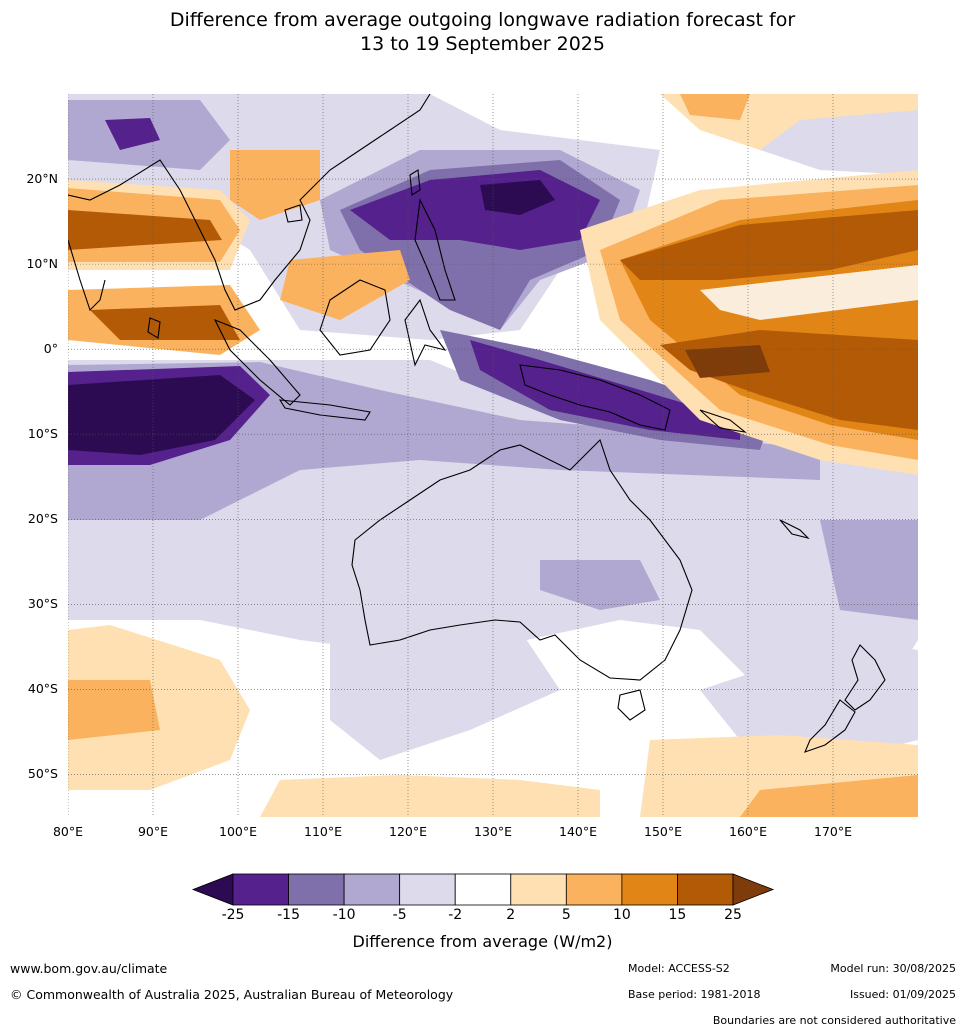  What do you see at coordinates (595, 397) in the screenshot?
I see `new-guinea-coastline` at bounding box center [595, 397].